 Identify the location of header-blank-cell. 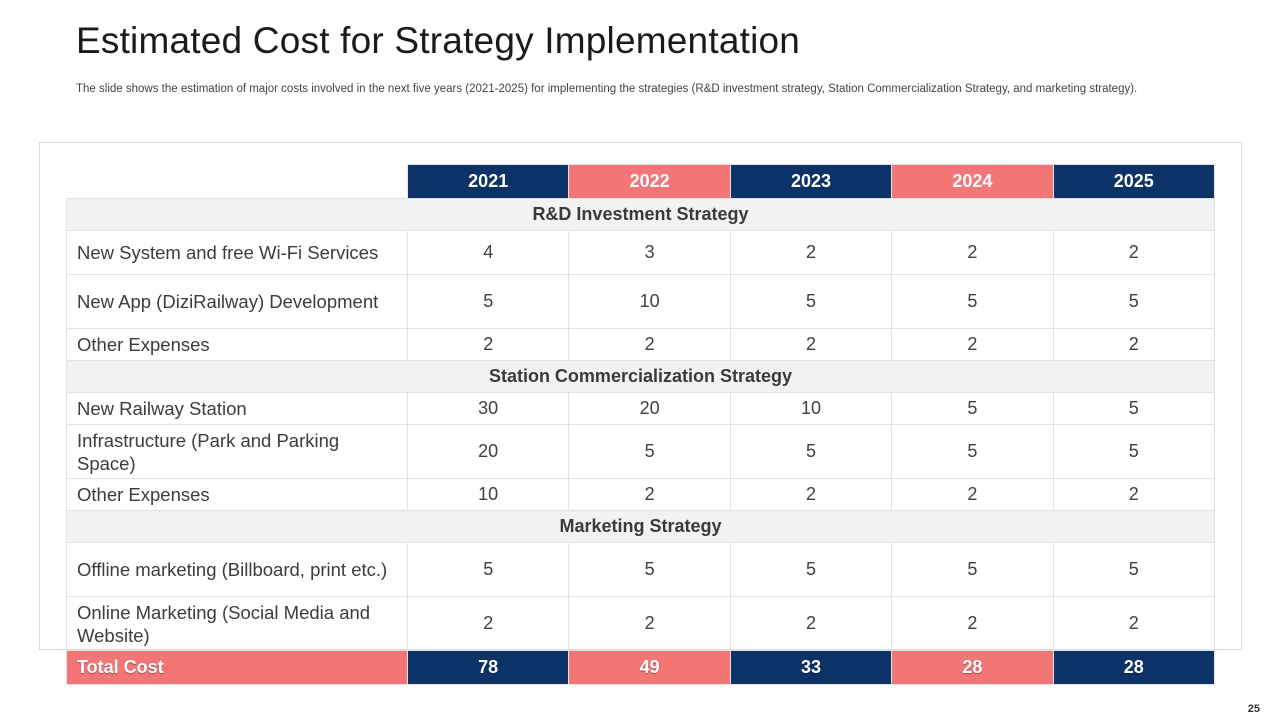
(237, 181).